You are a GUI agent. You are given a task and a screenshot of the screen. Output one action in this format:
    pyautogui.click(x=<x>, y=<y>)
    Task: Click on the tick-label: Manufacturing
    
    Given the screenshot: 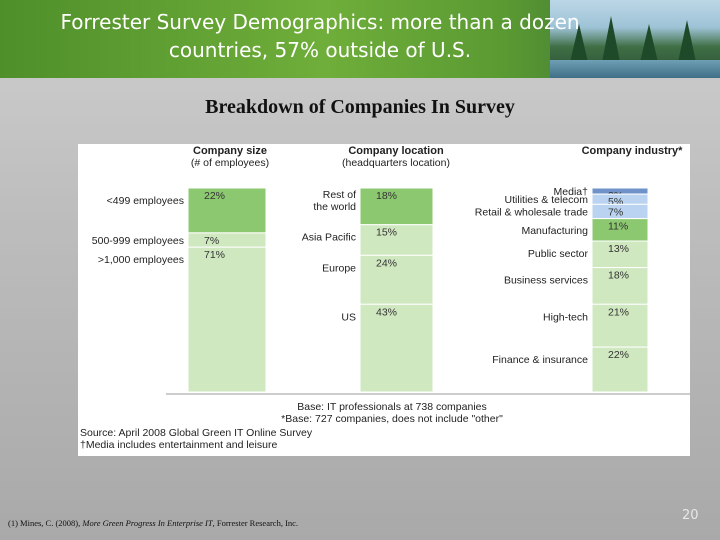 What is the action you would take?
    pyautogui.click(x=554, y=231)
    